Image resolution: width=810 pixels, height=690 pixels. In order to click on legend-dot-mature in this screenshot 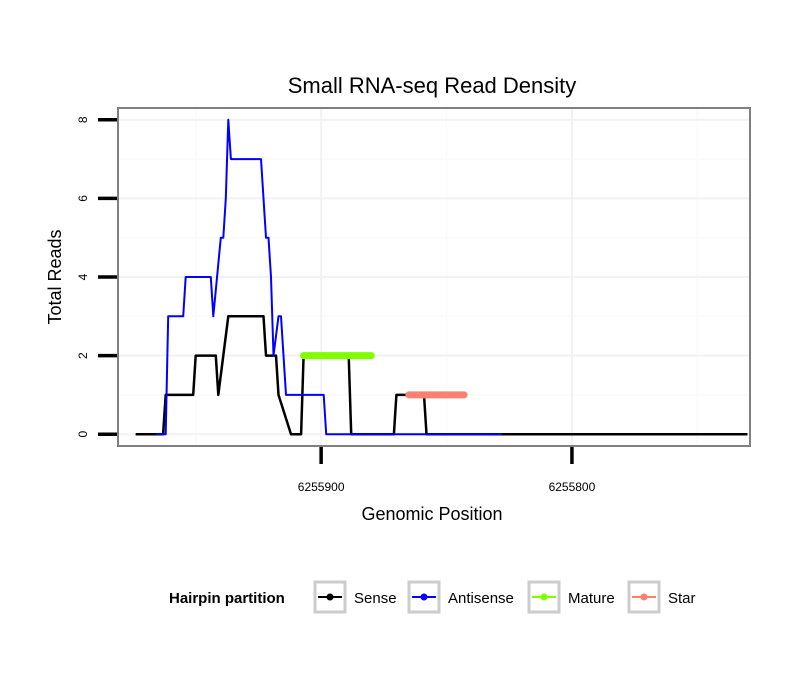, I will do `click(544, 597)`.